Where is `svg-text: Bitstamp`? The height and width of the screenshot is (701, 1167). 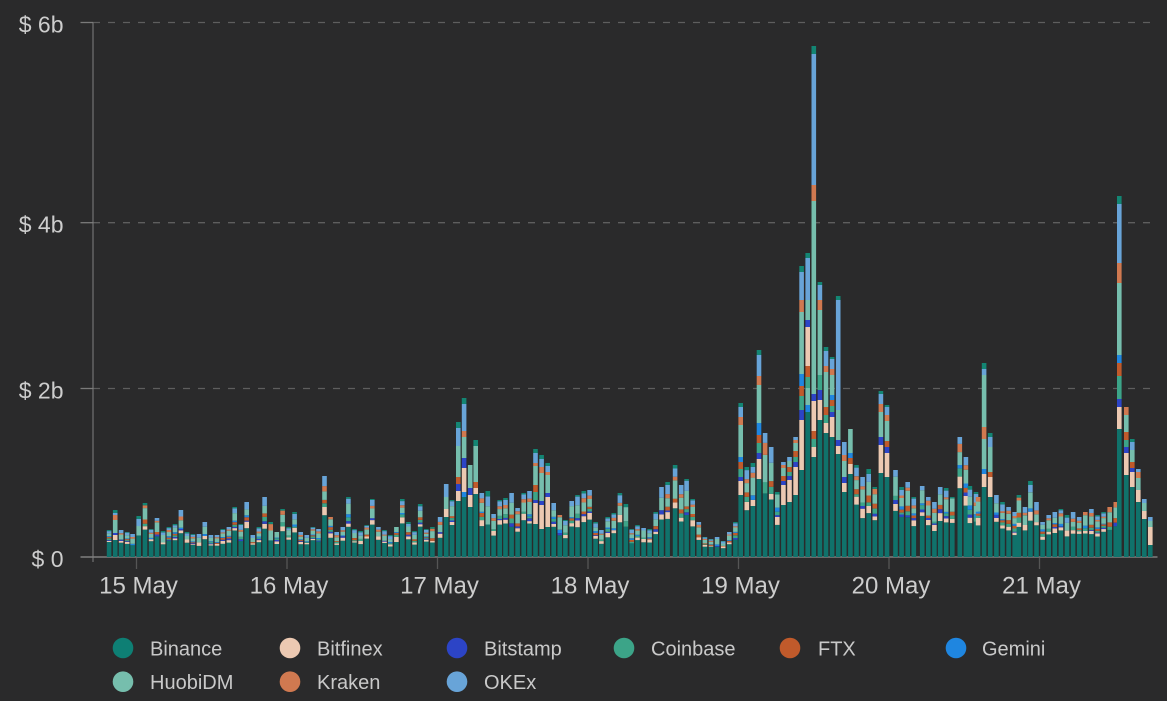
svg-text: Bitstamp is located at coordinates (523, 649).